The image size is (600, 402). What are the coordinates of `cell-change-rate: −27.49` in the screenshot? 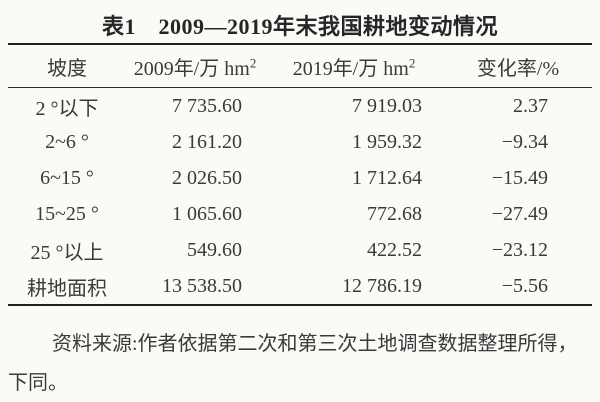 It's located at (519, 213).